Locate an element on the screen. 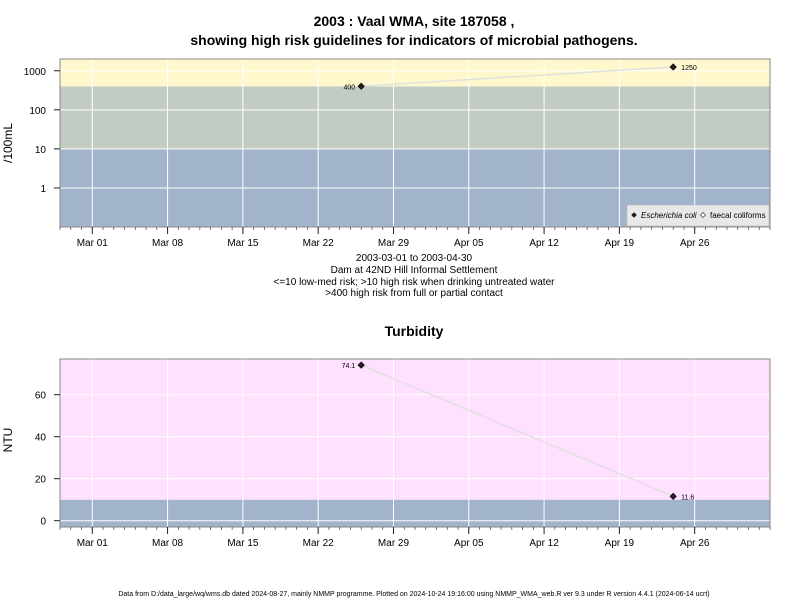 The image size is (800, 600). chart2-x-tick-label: Mar 01 is located at coordinates (93, 543).